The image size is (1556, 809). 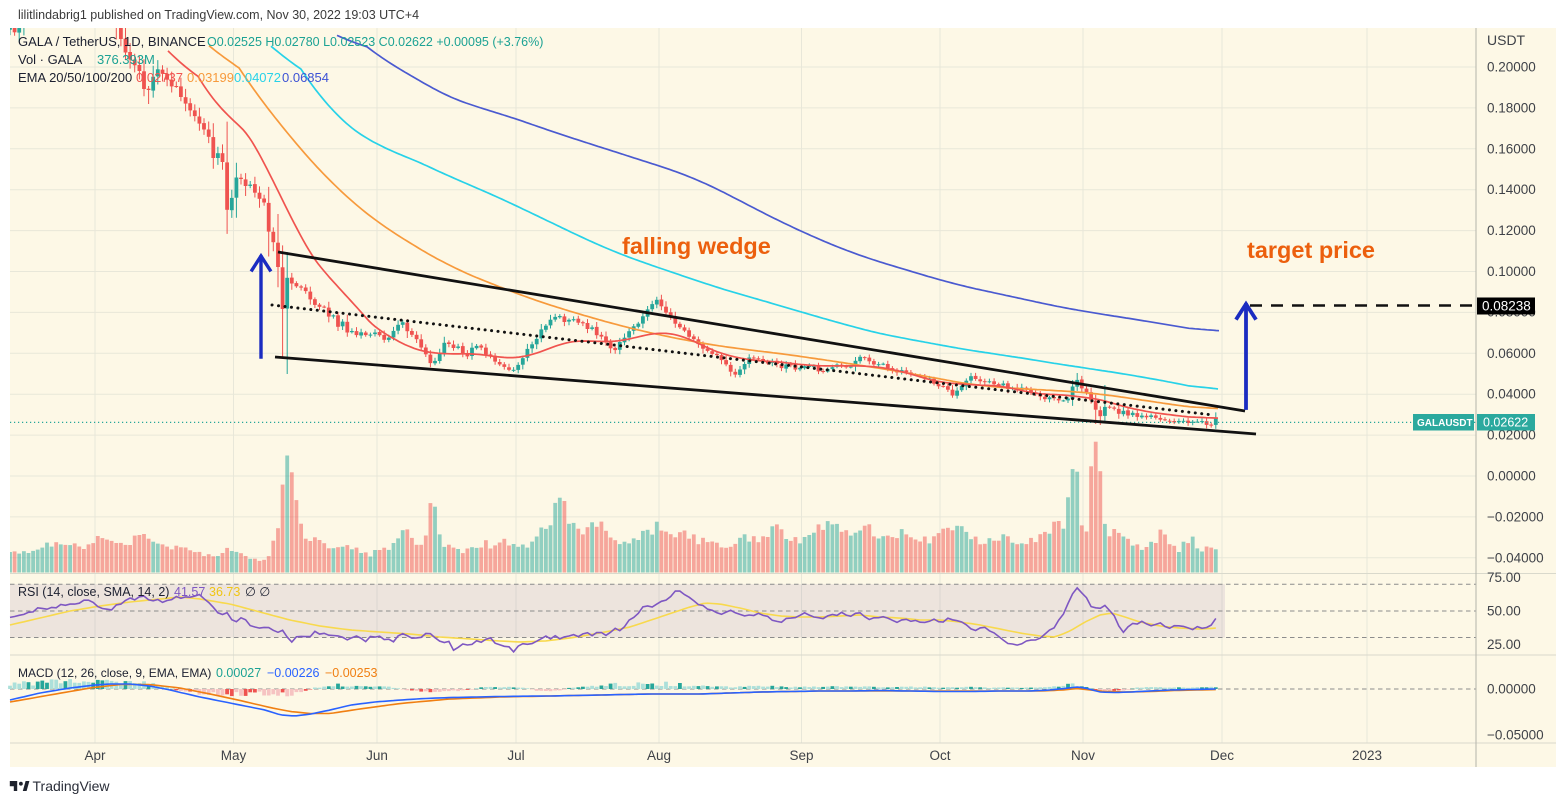 I want to click on svg-text: Apr, so click(x=95, y=755).